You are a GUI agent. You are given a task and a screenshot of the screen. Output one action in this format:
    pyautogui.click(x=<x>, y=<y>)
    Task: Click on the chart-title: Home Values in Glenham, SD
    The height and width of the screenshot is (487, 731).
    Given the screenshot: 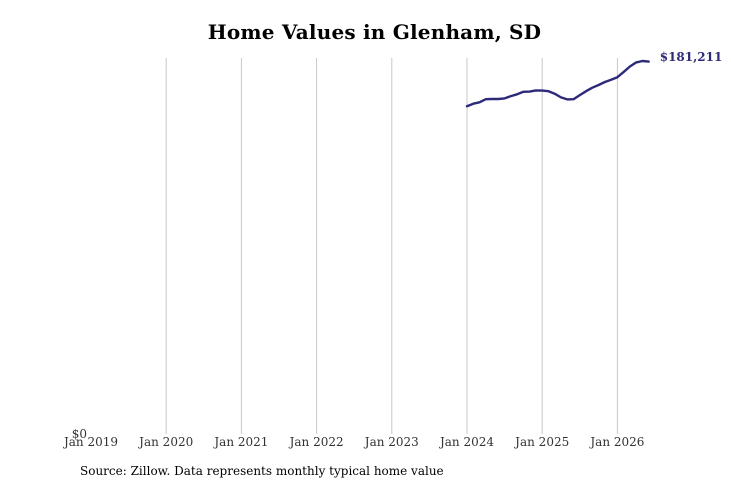 What is the action you would take?
    pyautogui.click(x=374, y=32)
    